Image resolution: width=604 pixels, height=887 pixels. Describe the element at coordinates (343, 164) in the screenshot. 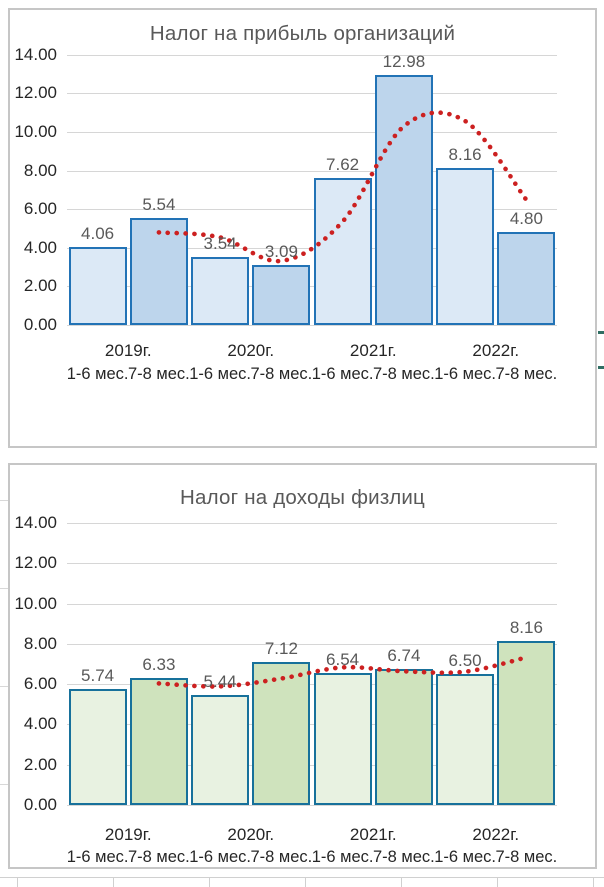

I see `data-label: 7.62` at that location.